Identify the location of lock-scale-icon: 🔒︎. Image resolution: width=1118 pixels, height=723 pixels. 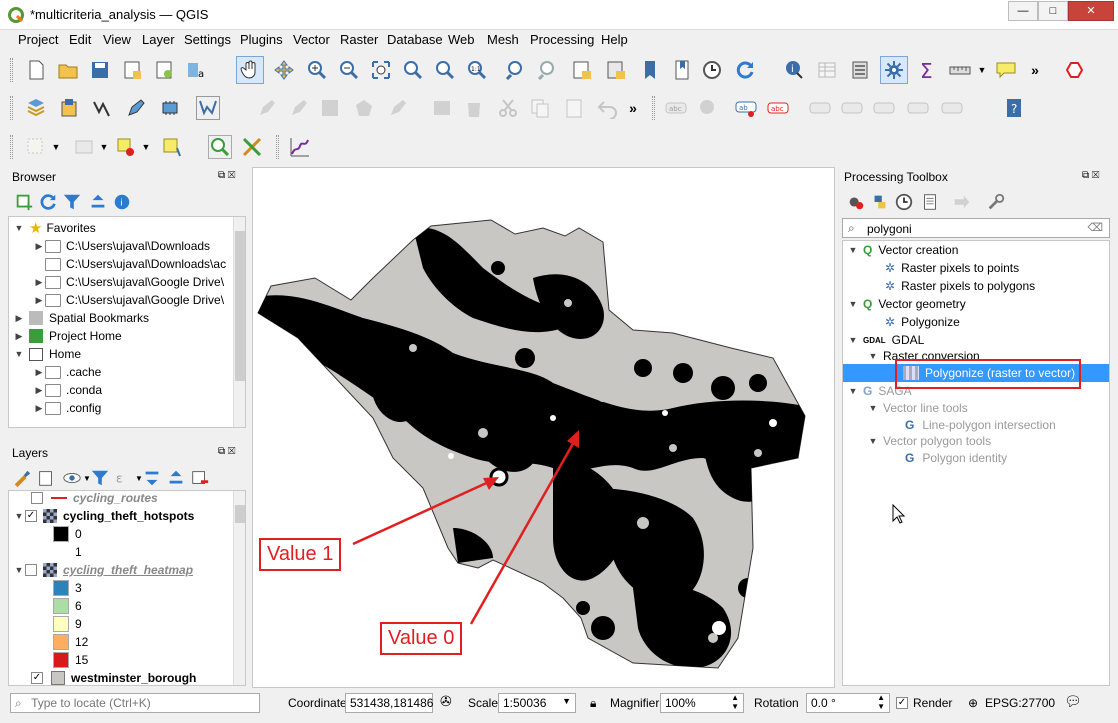
(593, 703).